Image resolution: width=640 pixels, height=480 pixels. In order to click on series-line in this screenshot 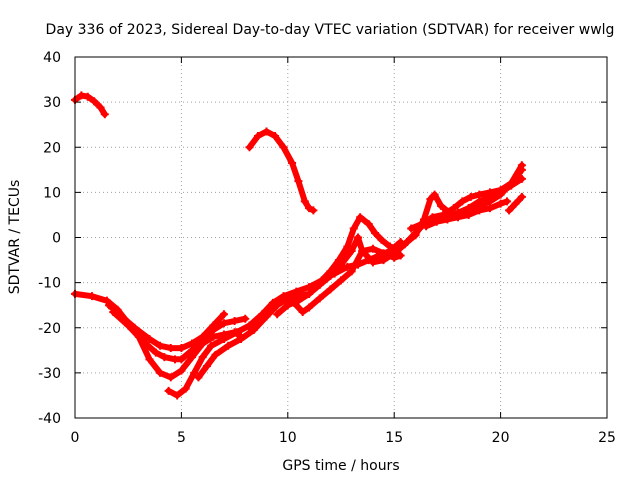, I will do `click(325, 288)`.